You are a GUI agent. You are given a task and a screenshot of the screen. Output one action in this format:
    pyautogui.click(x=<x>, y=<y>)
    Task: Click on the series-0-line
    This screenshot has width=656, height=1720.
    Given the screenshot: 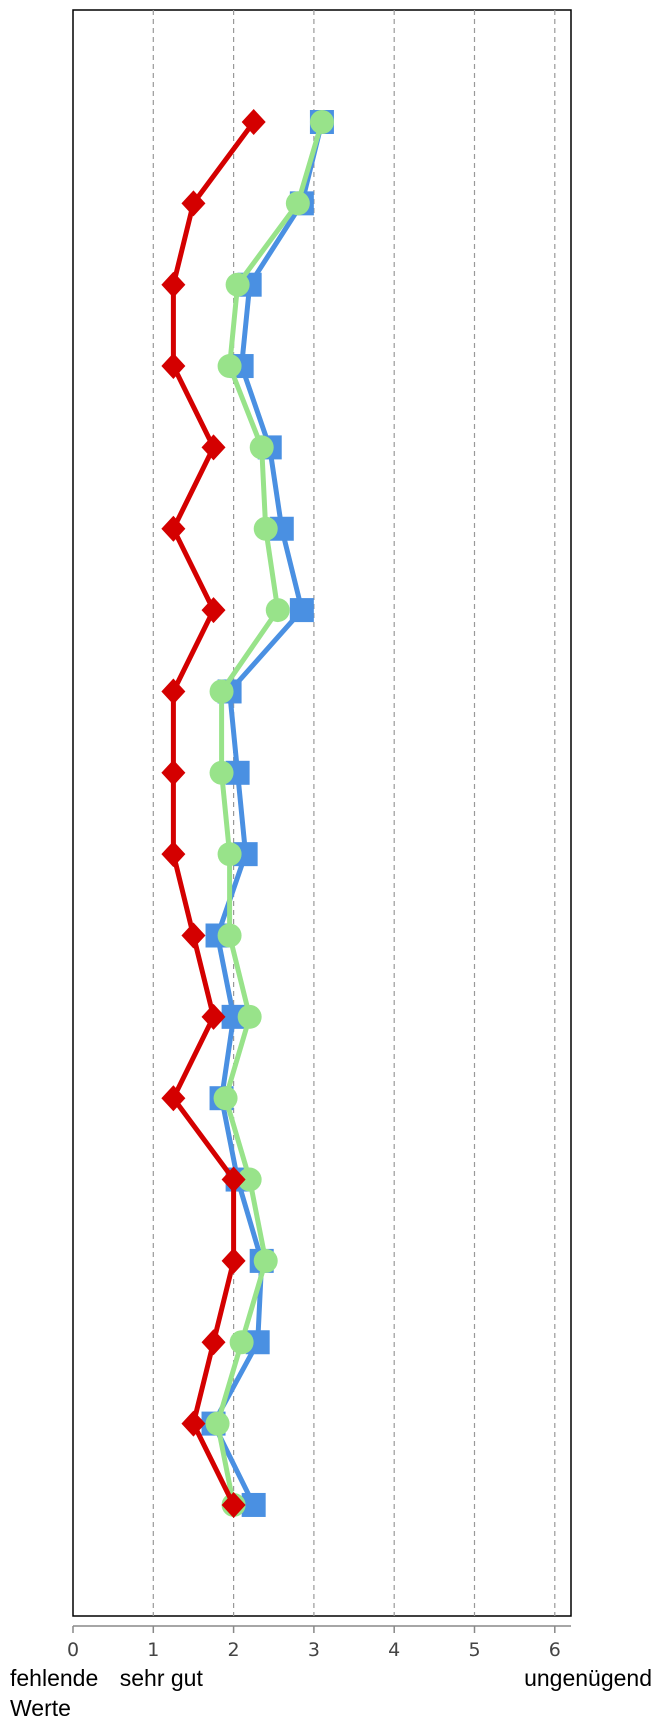 What is the action you would take?
    pyautogui.click(x=268, y=813)
    